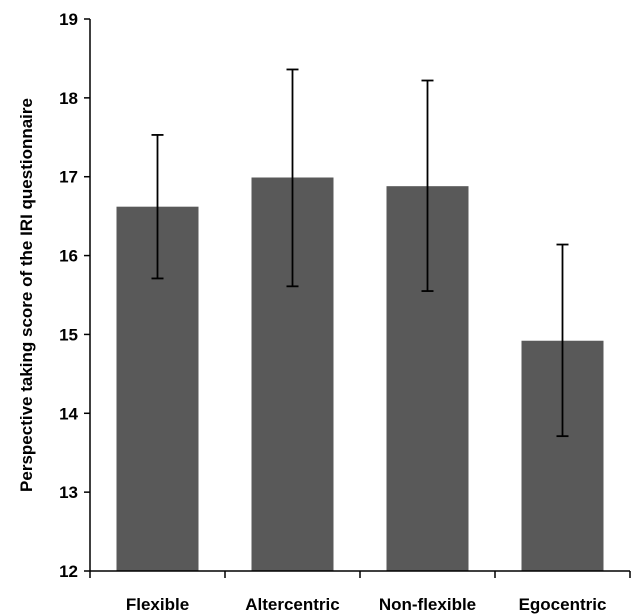  Describe the element at coordinates (563, 604) in the screenshot. I see `category-label-egocentric: Egocentric` at that location.